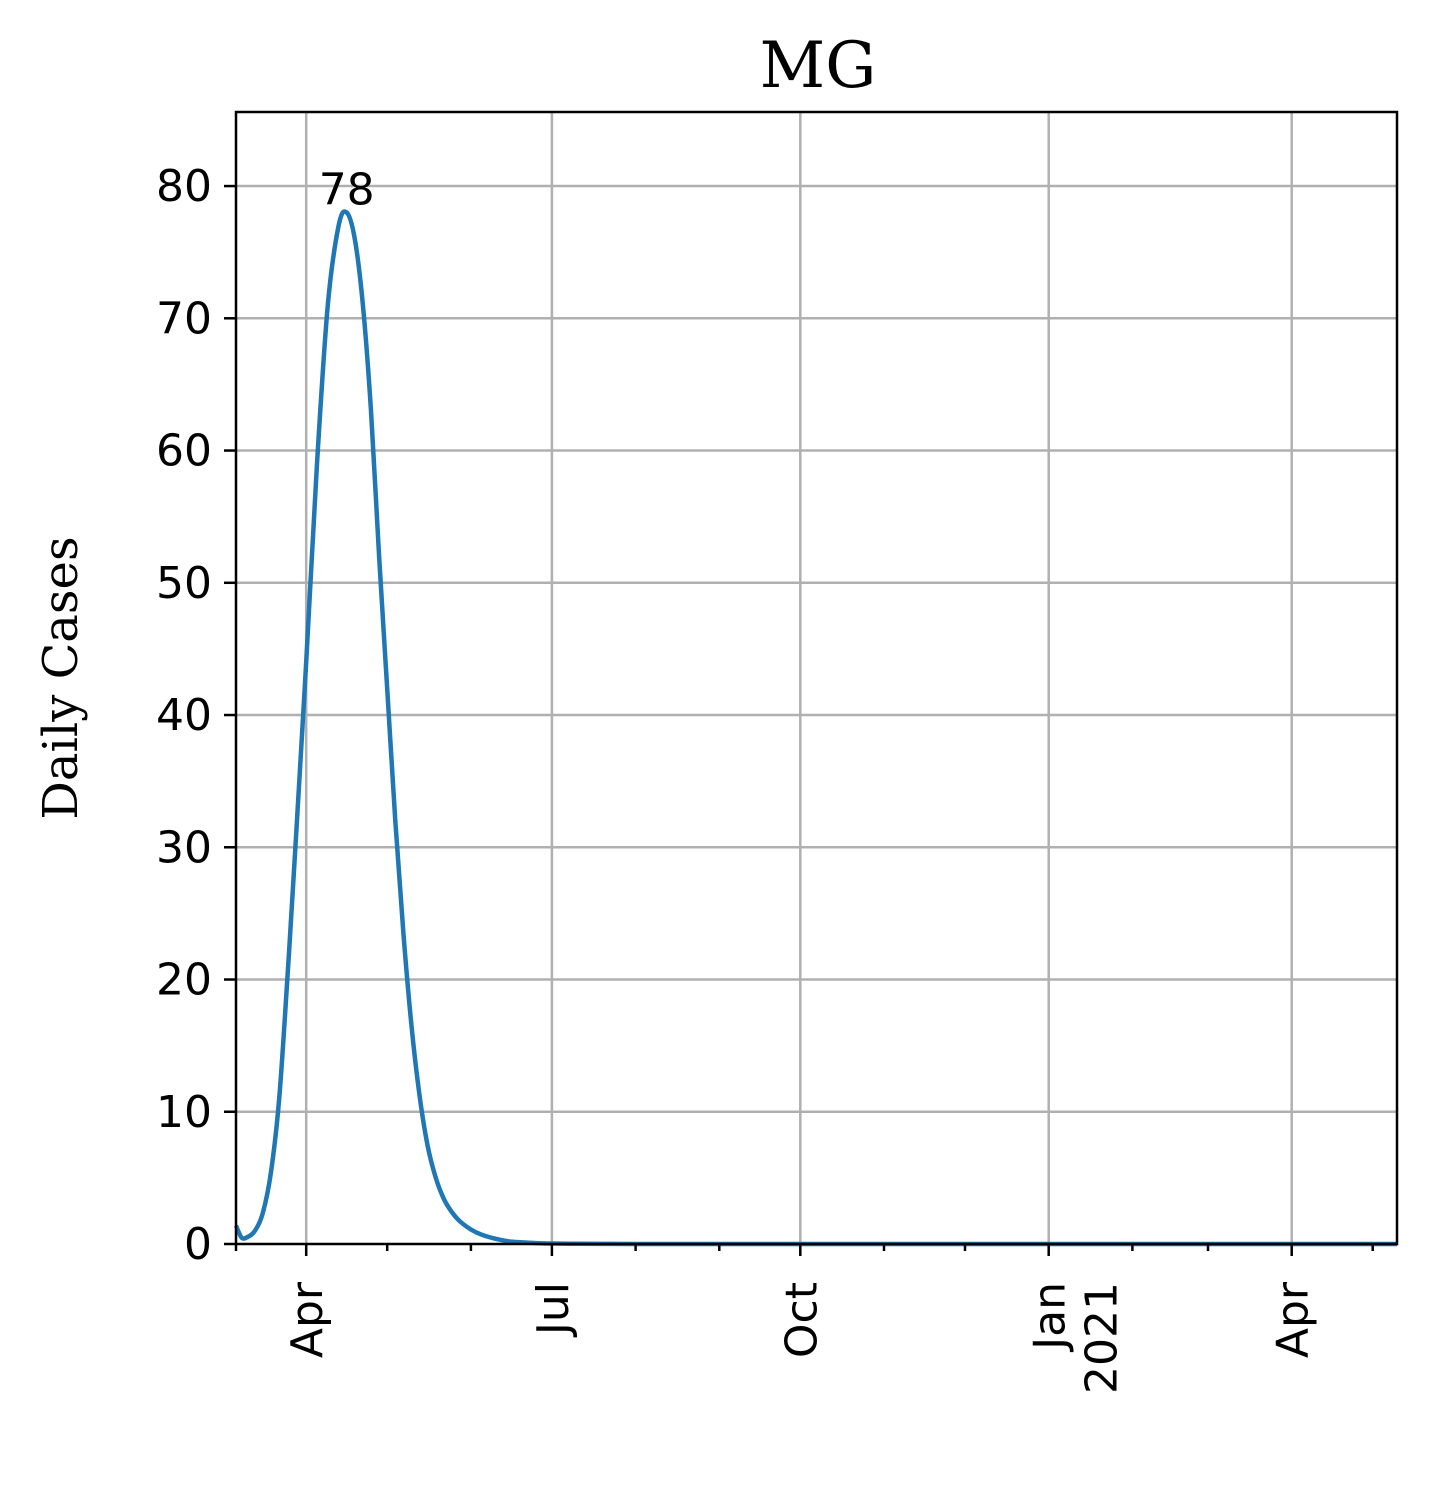 This screenshot has width=1430, height=1508. What do you see at coordinates (61, 677) in the screenshot?
I see `y-axis-label: Daily Cases` at bounding box center [61, 677].